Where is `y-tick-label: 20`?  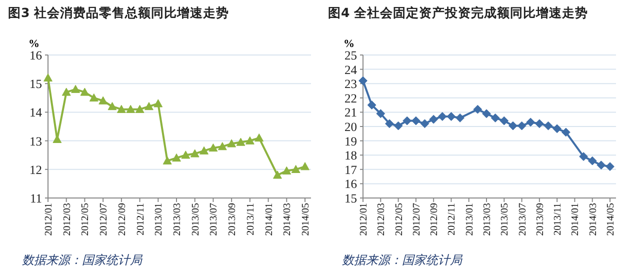 y-tick-label: 20 is located at coordinates (350, 127).